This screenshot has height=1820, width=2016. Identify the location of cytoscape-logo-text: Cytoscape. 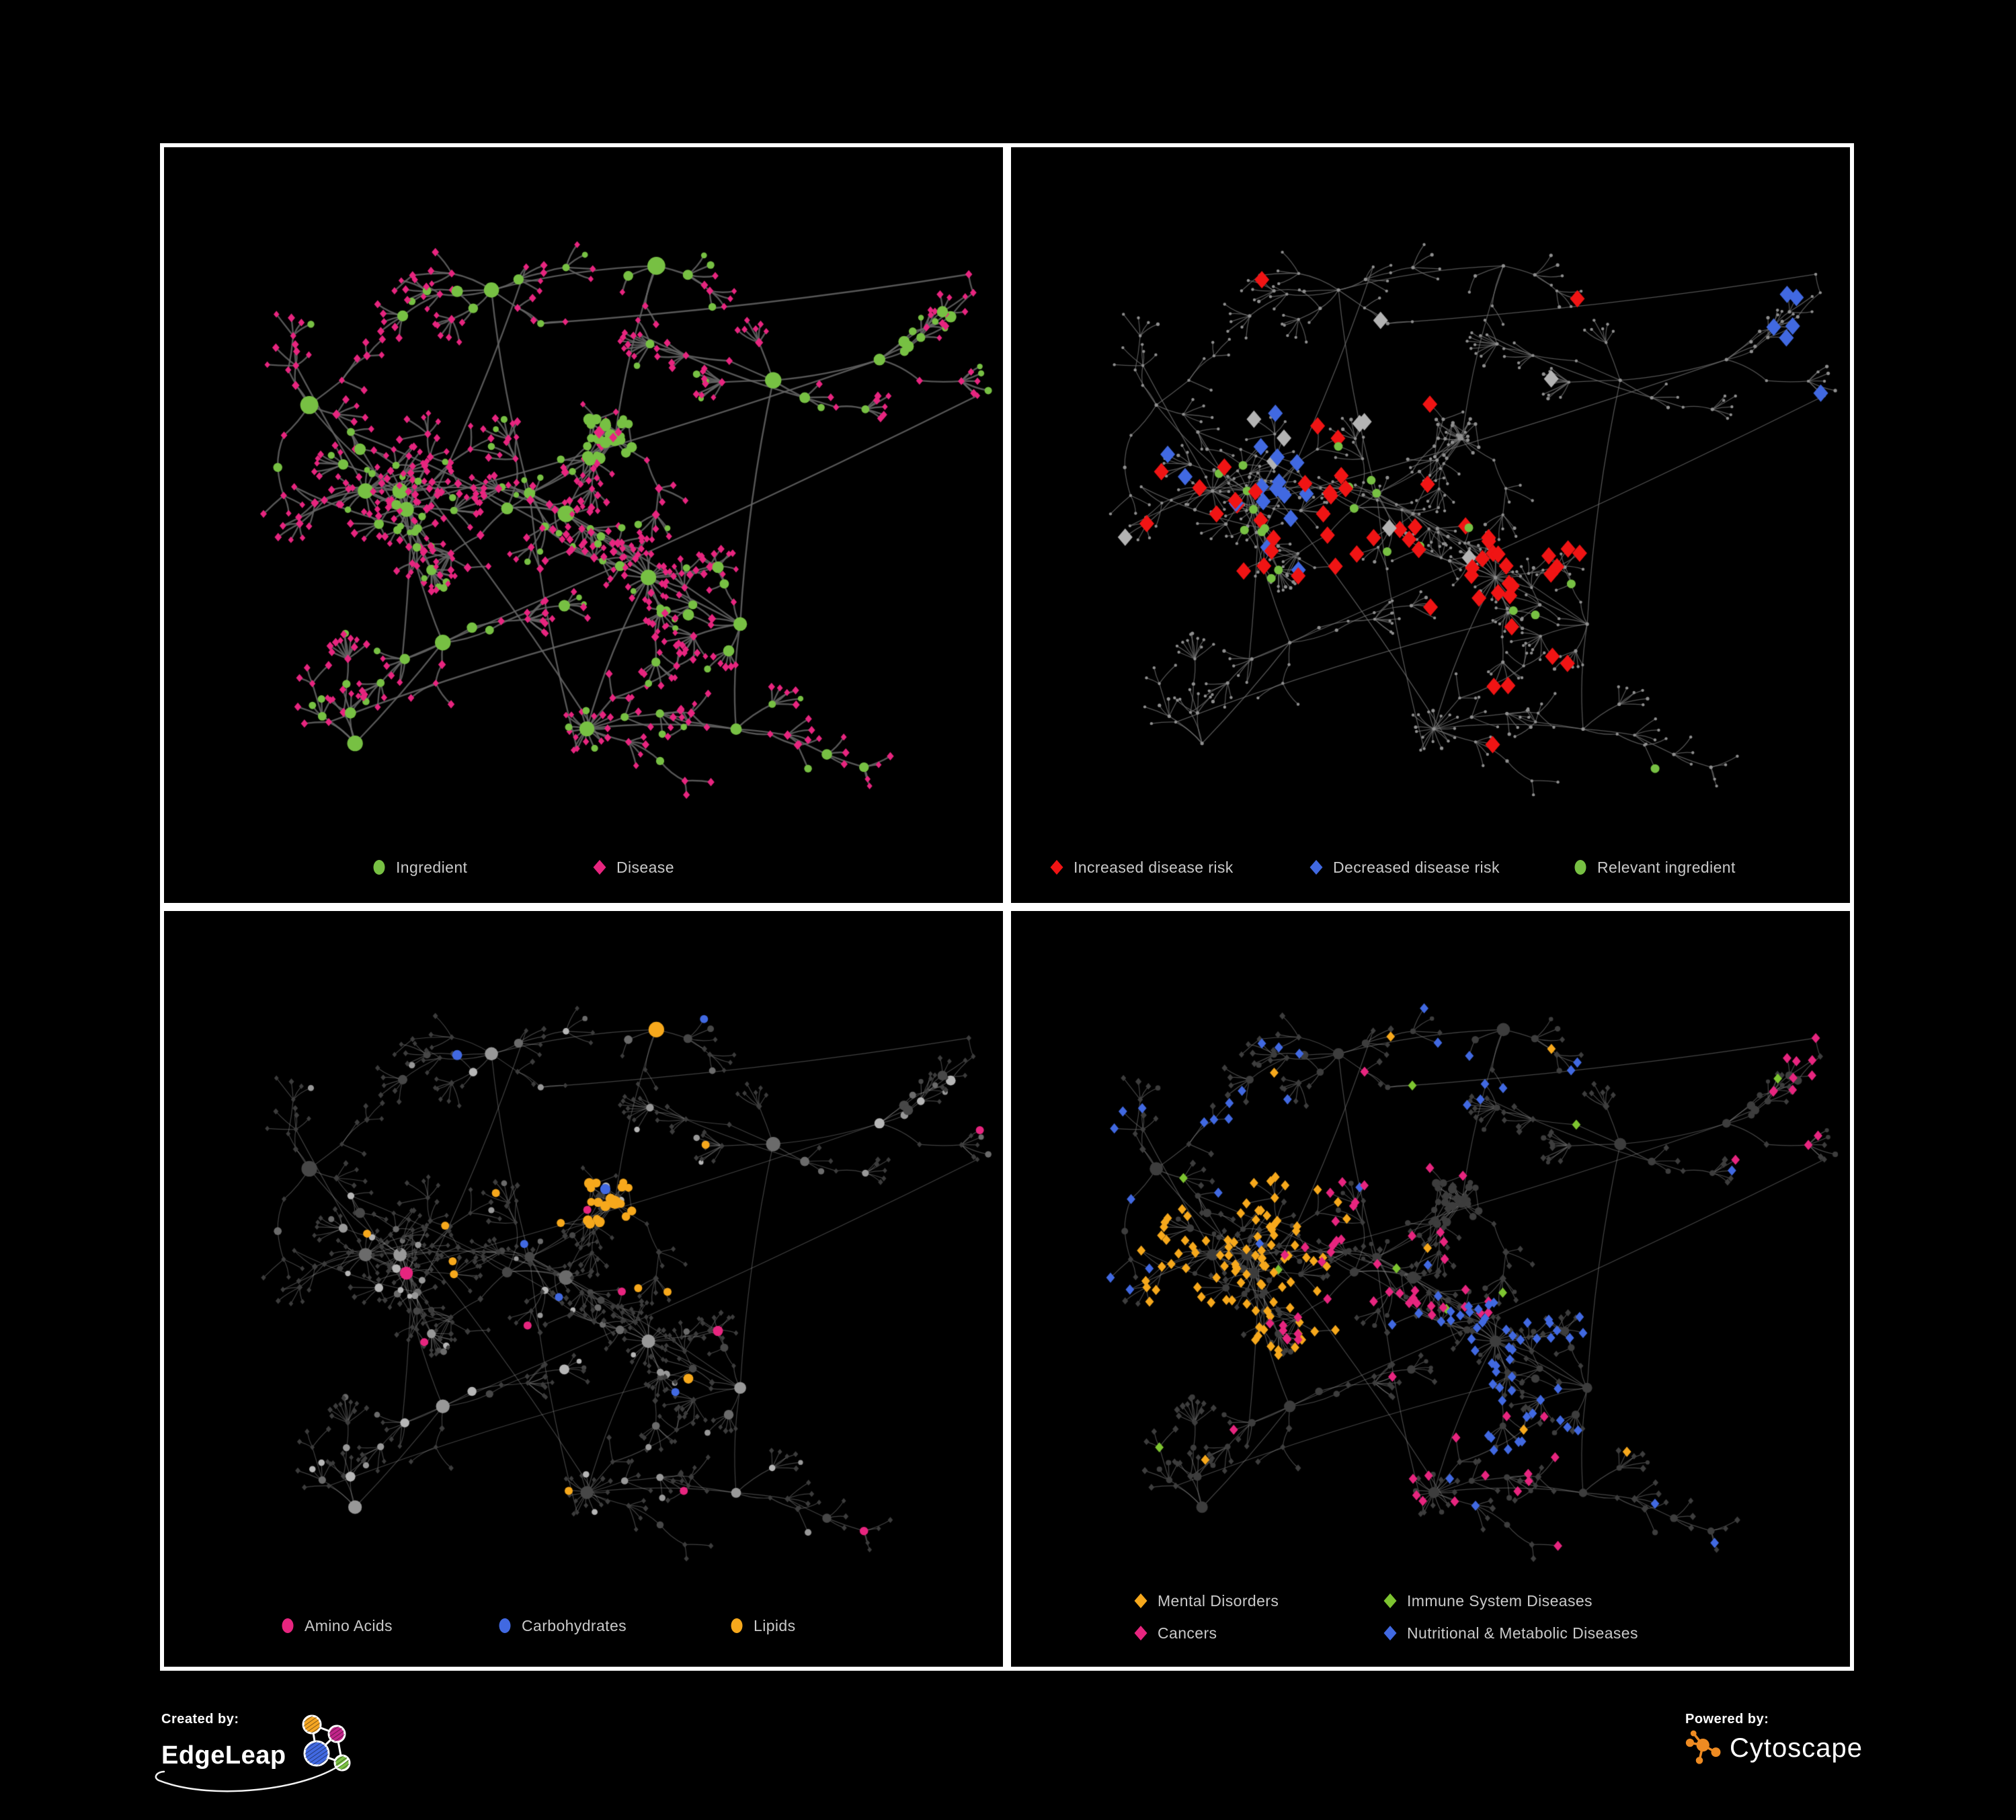
(1796, 1748).